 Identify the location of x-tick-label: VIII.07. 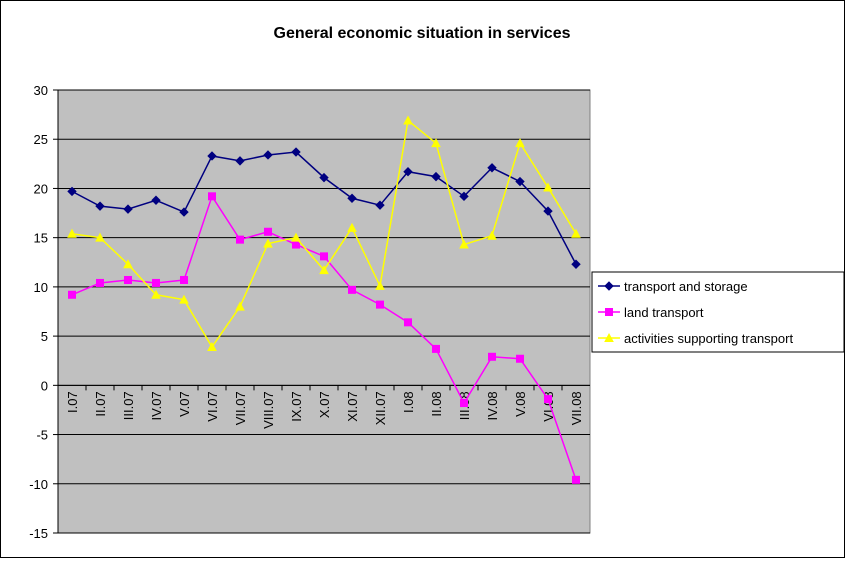
(268, 410).